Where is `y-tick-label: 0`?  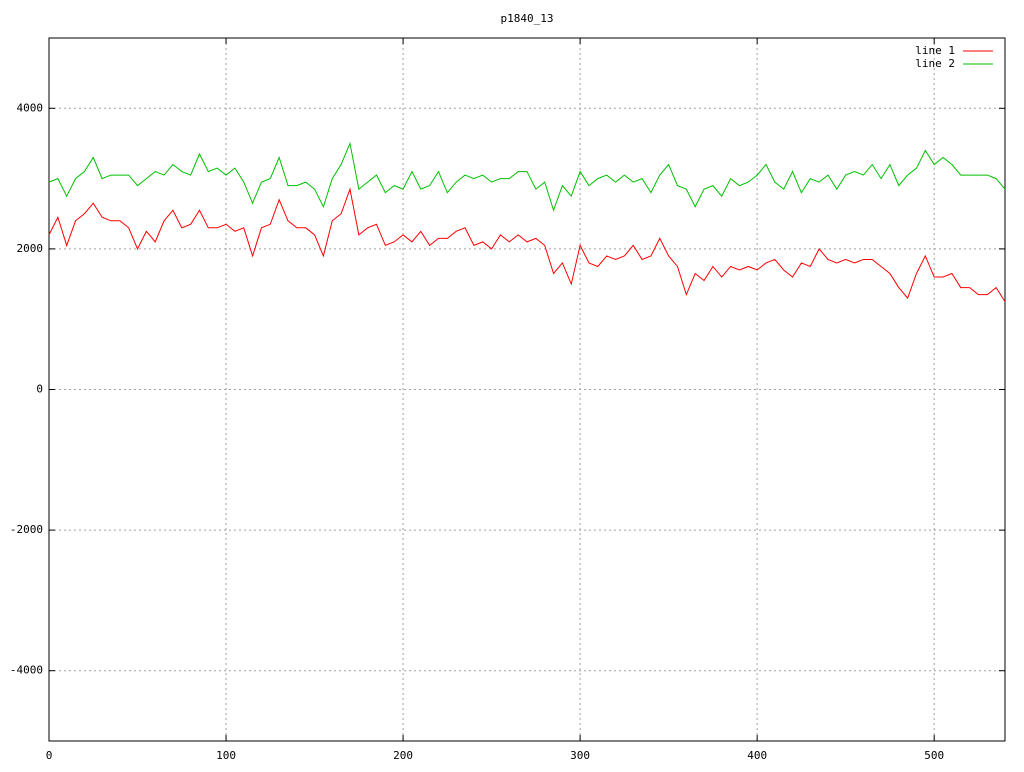 y-tick-label: 0 is located at coordinates (39, 389).